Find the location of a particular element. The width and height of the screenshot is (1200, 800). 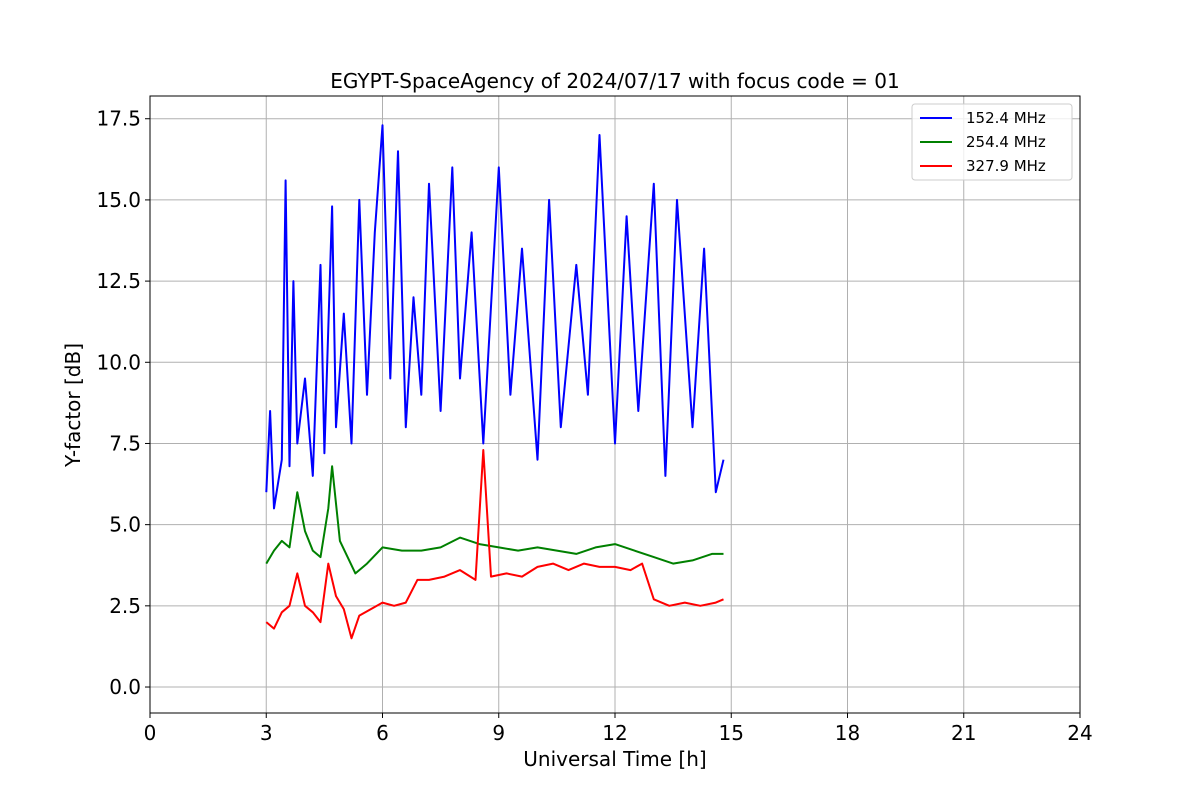

legend-label-0: 152.4 MHz is located at coordinates (1006, 118).